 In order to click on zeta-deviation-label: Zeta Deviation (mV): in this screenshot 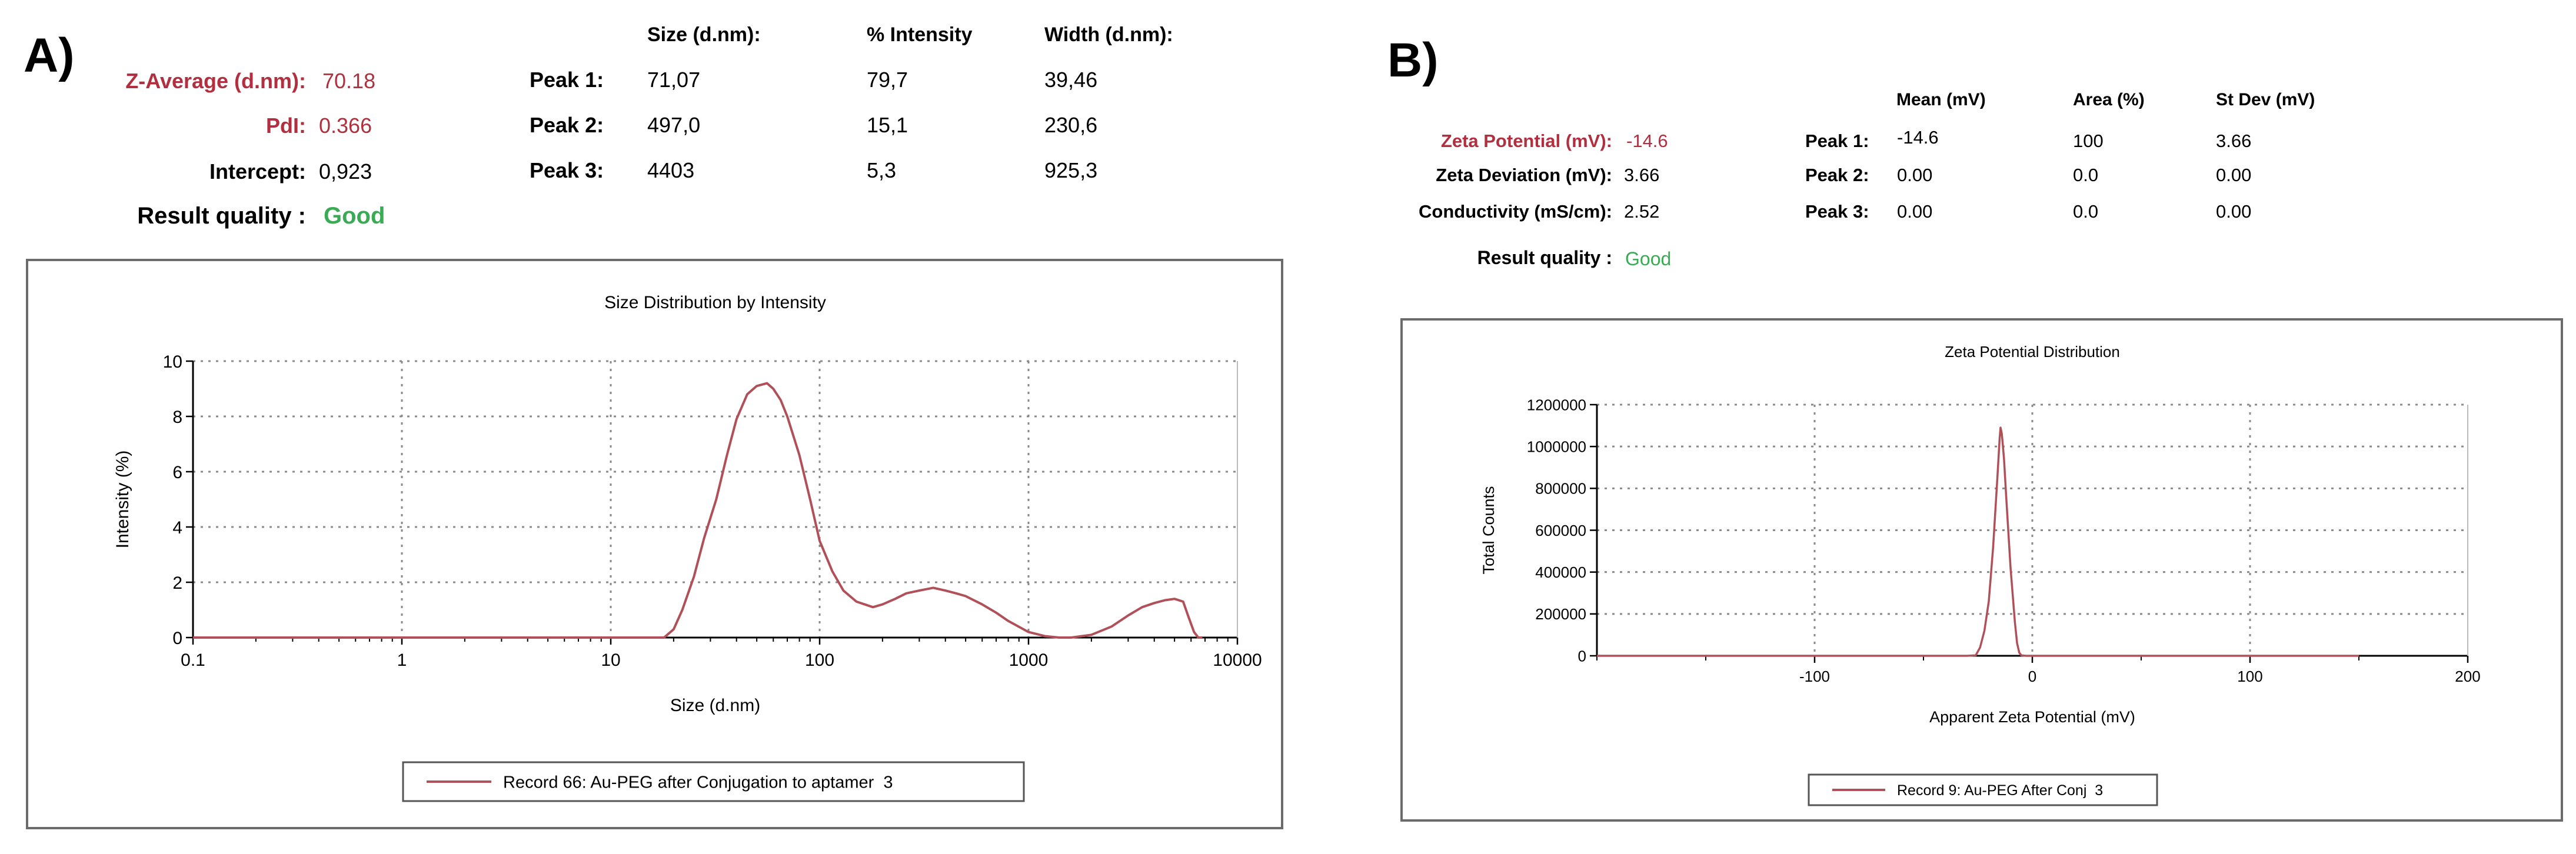, I will do `click(1524, 175)`.